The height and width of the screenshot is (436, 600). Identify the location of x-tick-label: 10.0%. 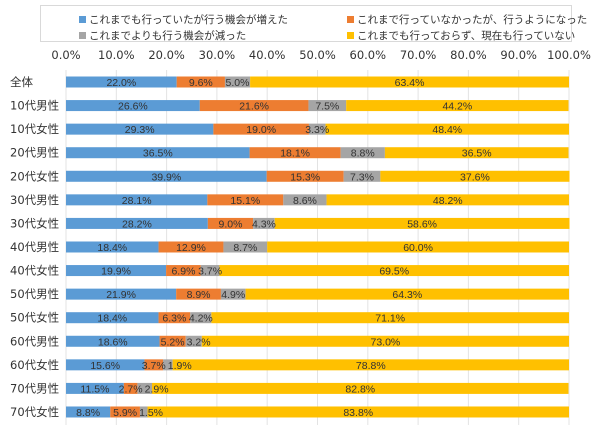
(116, 55).